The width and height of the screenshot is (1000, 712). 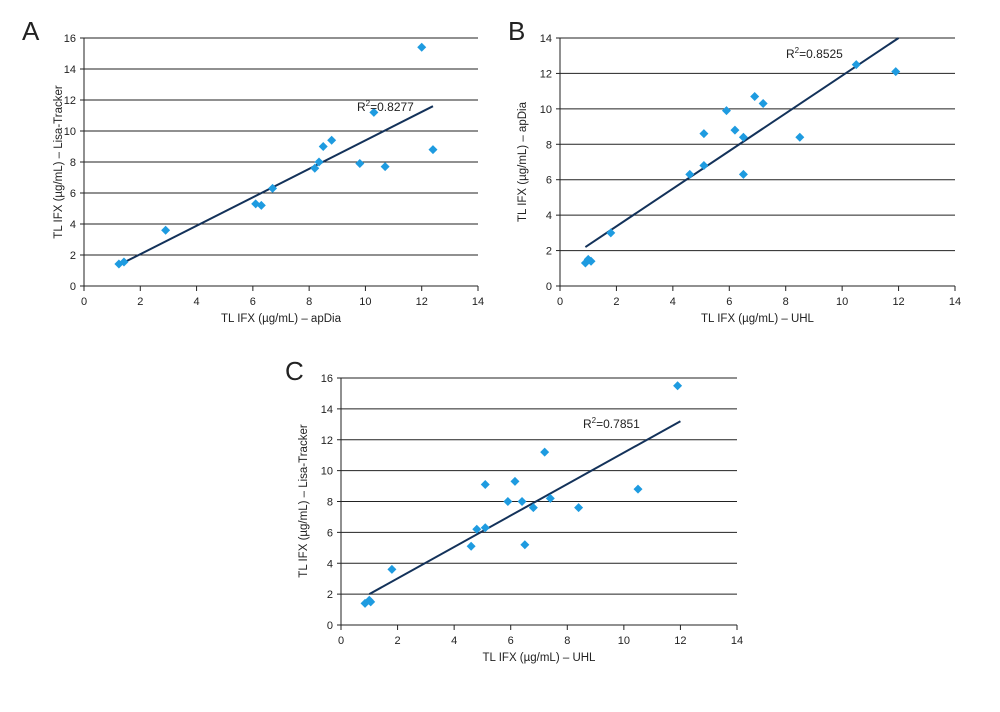 I want to click on r-squared-annotation: R2=0.7851, so click(x=611, y=423).